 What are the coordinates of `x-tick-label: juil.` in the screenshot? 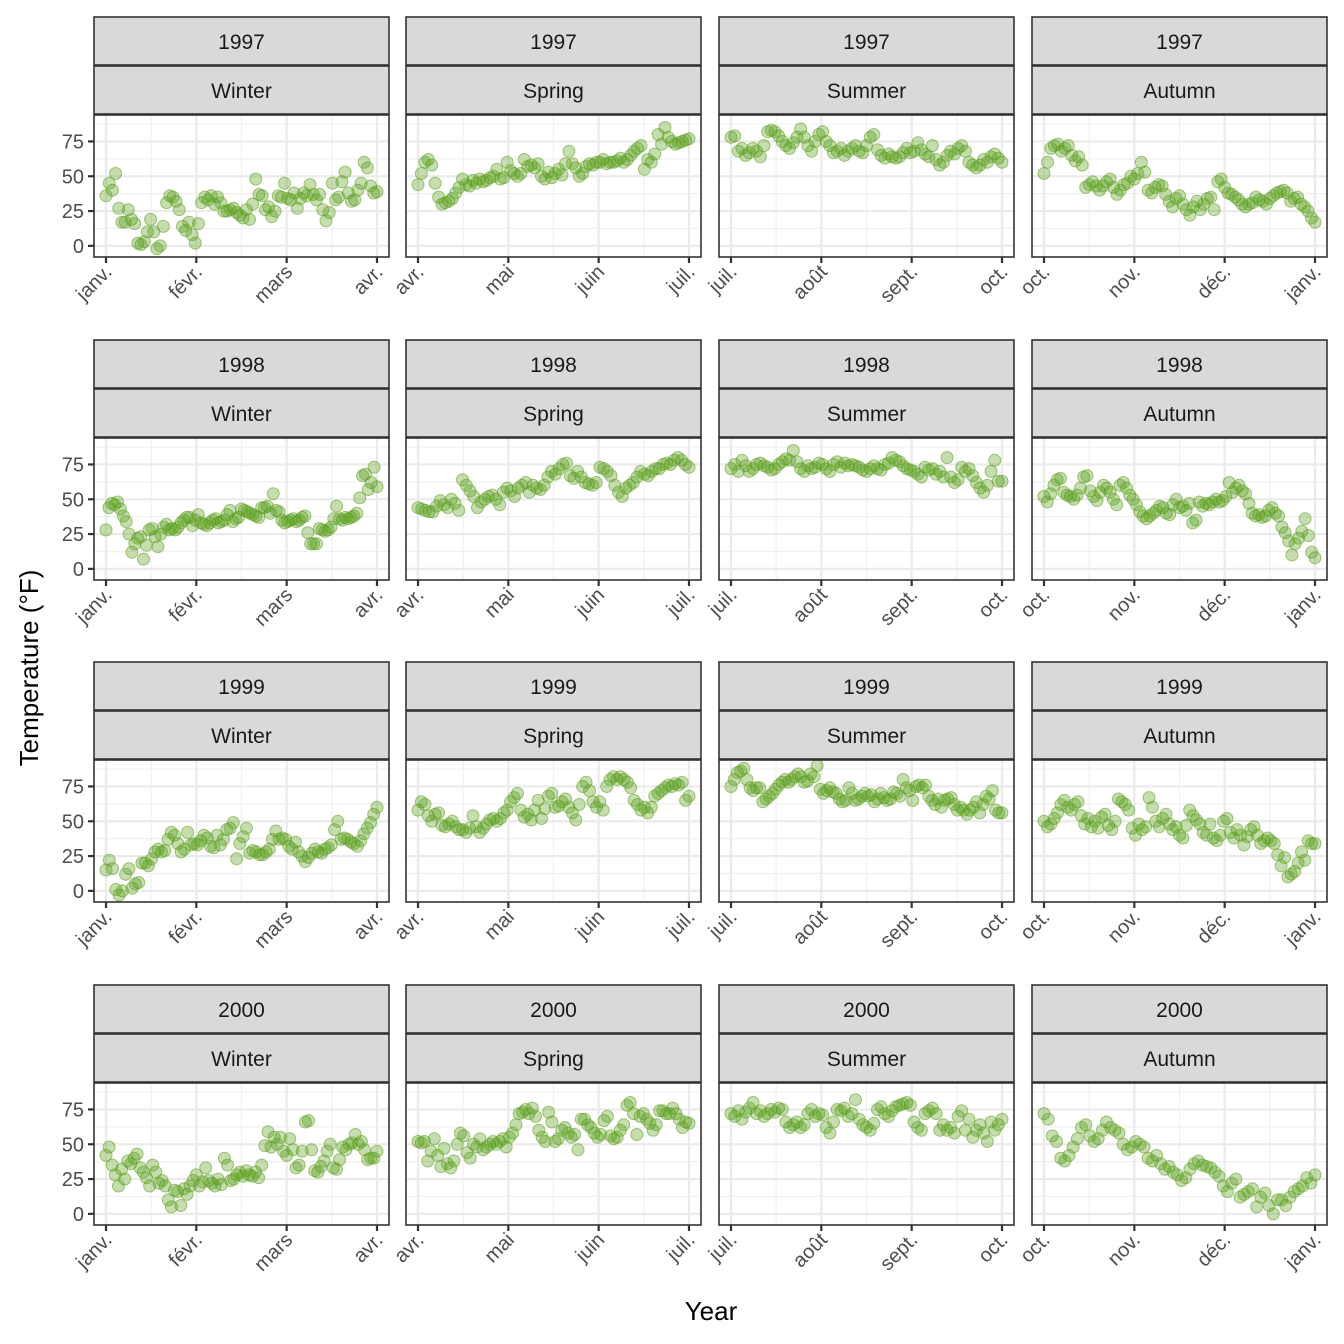 It's located at (680, 924).